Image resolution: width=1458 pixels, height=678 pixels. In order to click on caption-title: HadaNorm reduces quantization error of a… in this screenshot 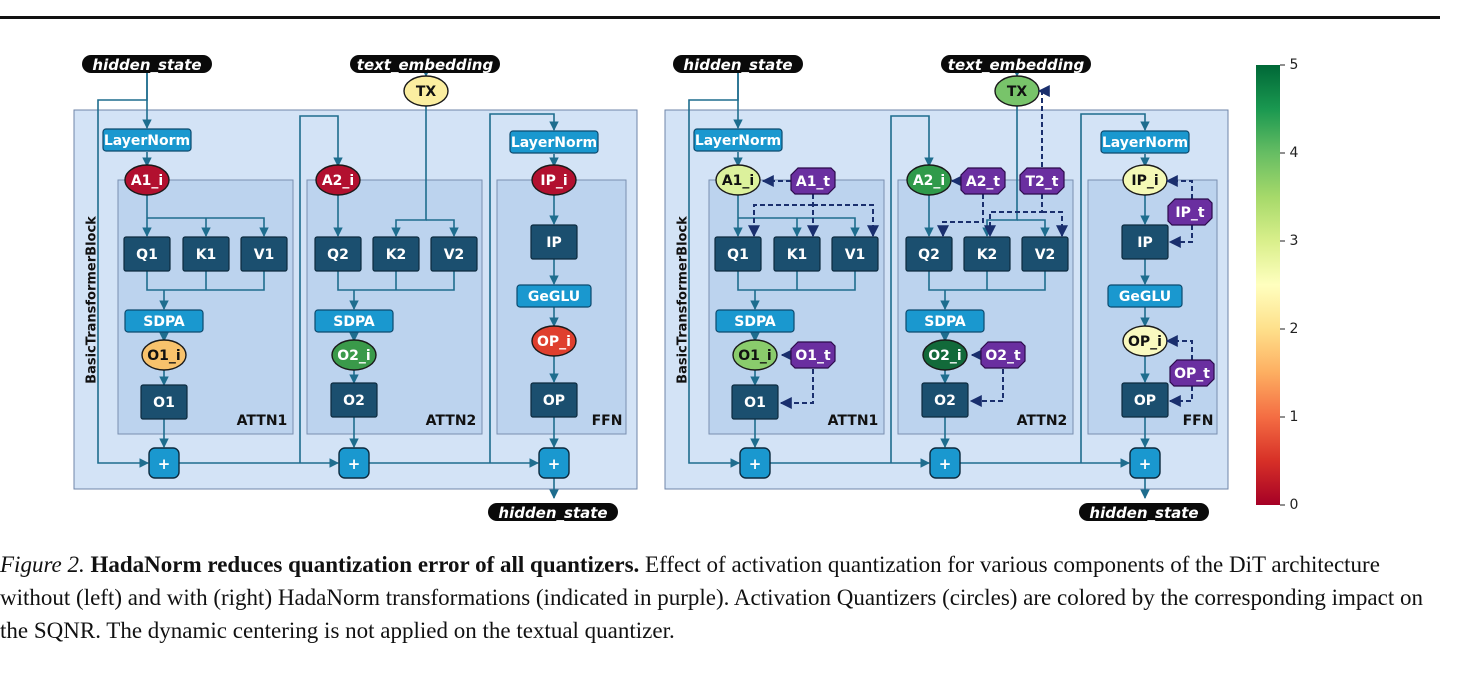, I will do `click(365, 564)`.